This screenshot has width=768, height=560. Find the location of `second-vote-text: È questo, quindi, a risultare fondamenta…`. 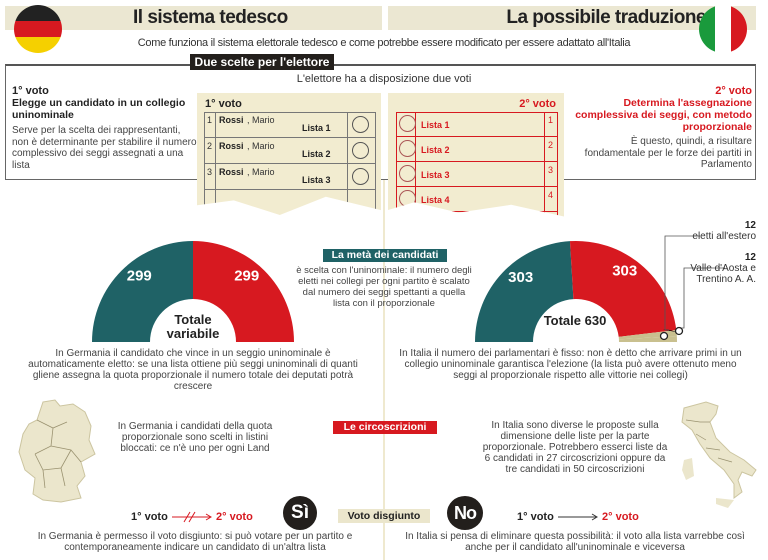

second-vote-text: È questo, quindi, a risultare fondamenta… is located at coordinates (668, 153).